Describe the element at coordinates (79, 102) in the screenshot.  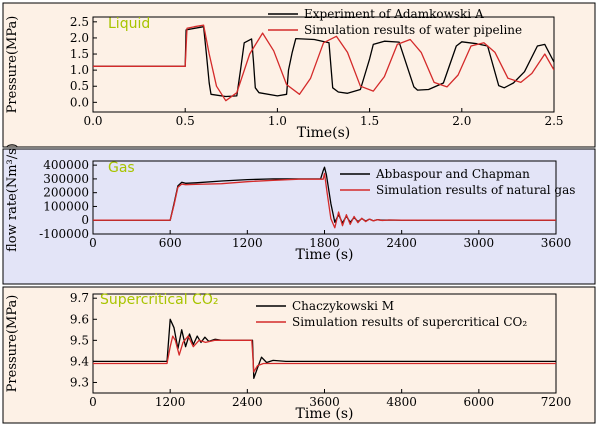
I see `y-tick-label: 0.0` at that location.